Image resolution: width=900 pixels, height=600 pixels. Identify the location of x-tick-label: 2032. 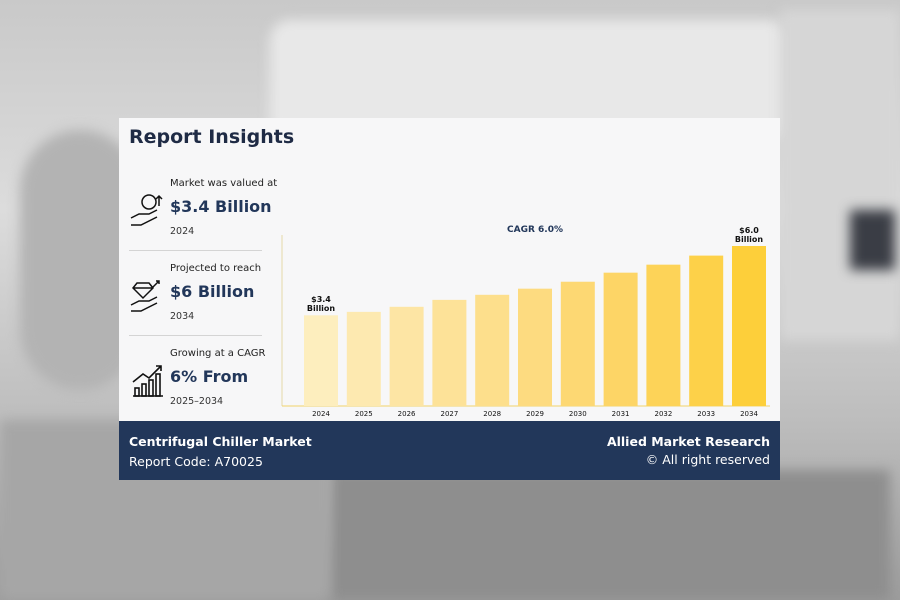
(663, 414).